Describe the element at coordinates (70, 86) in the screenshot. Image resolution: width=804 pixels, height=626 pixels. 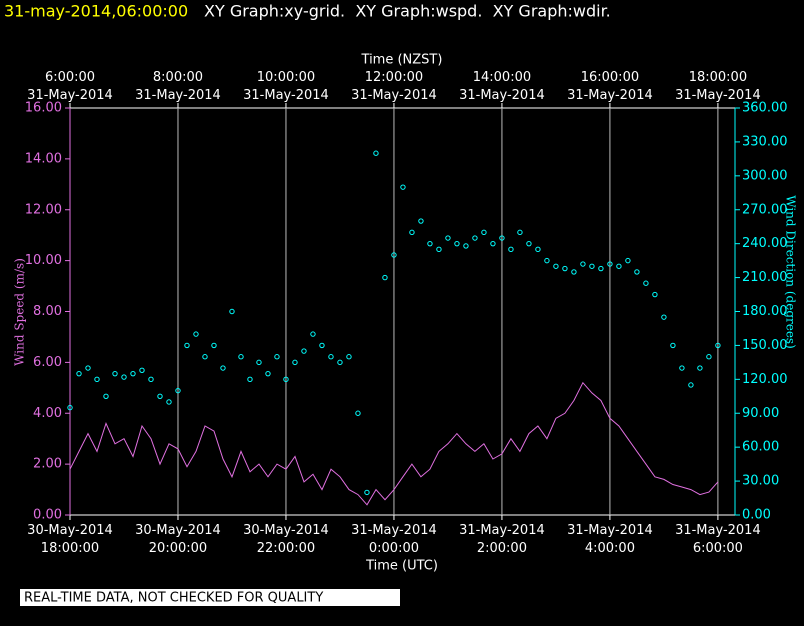
I see `x2-tick-label: 6:00:00 31-May-2014` at that location.